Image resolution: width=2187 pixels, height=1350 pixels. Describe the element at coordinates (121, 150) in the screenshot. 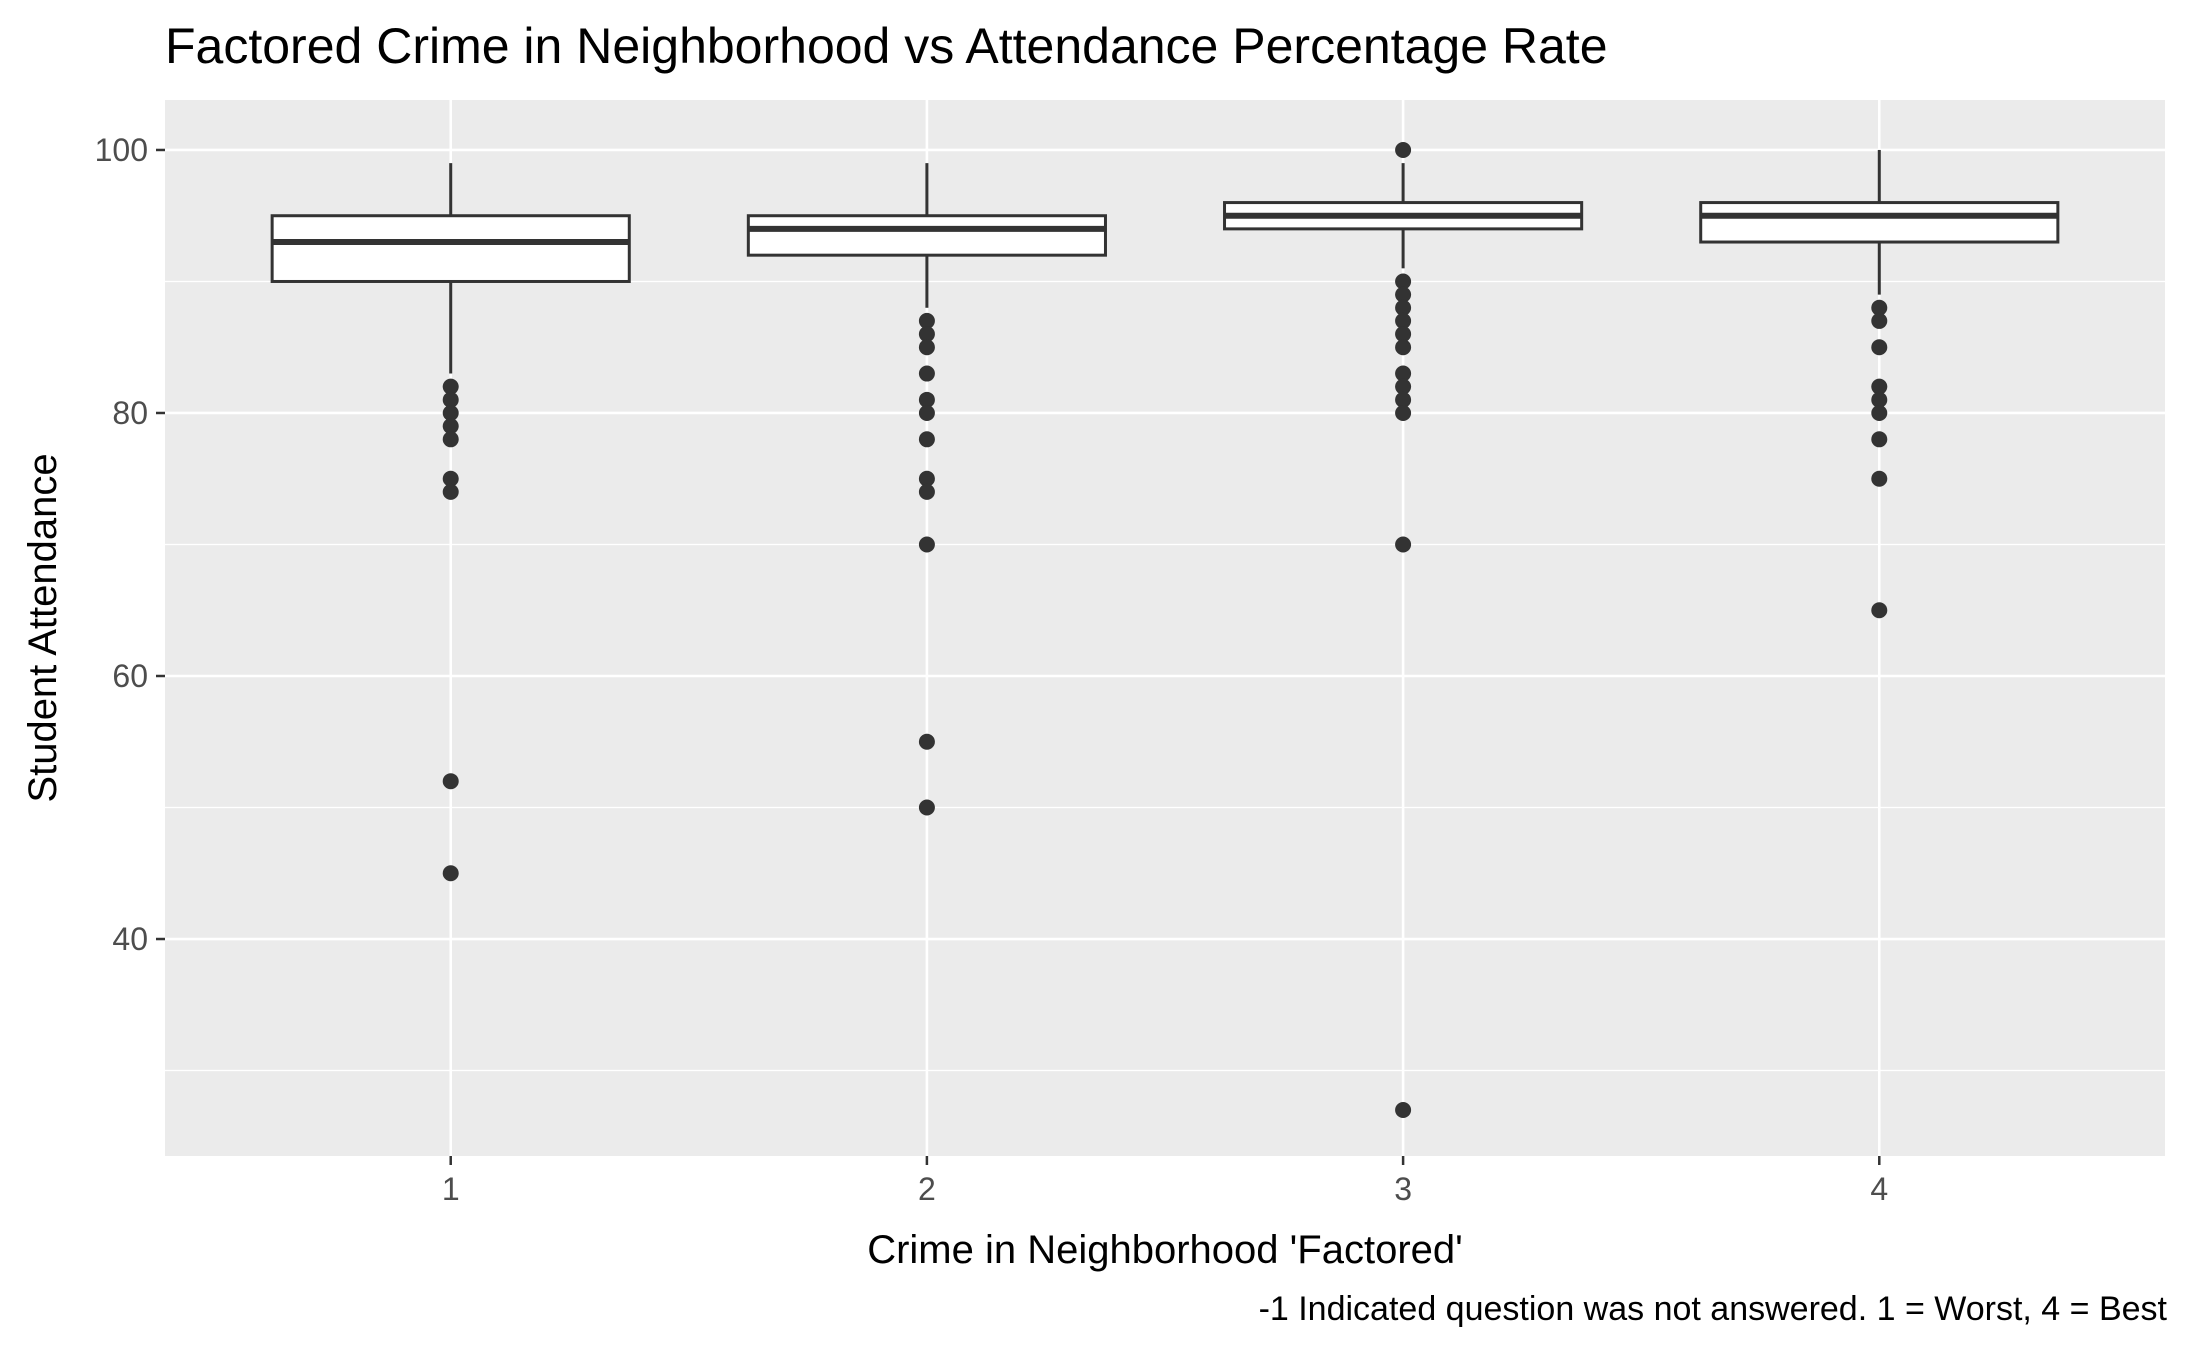

I see `y-tick-label: 100` at that location.